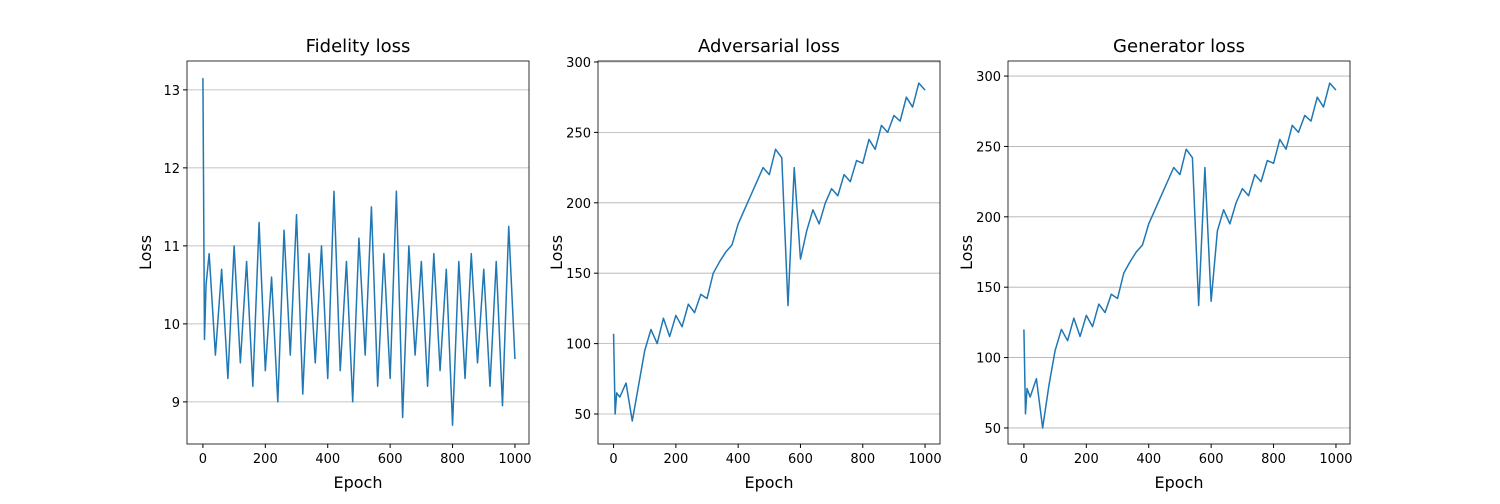 This screenshot has width=1500, height=504. What do you see at coordinates (171, 91) in the screenshot?
I see `y-tick-label: 13` at bounding box center [171, 91].